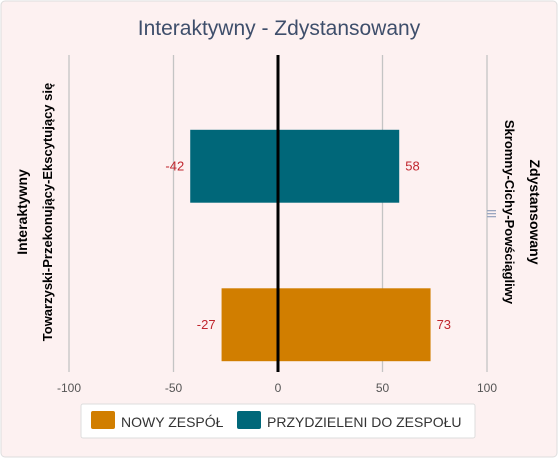  I want to click on legend-box, so click(278, 421).